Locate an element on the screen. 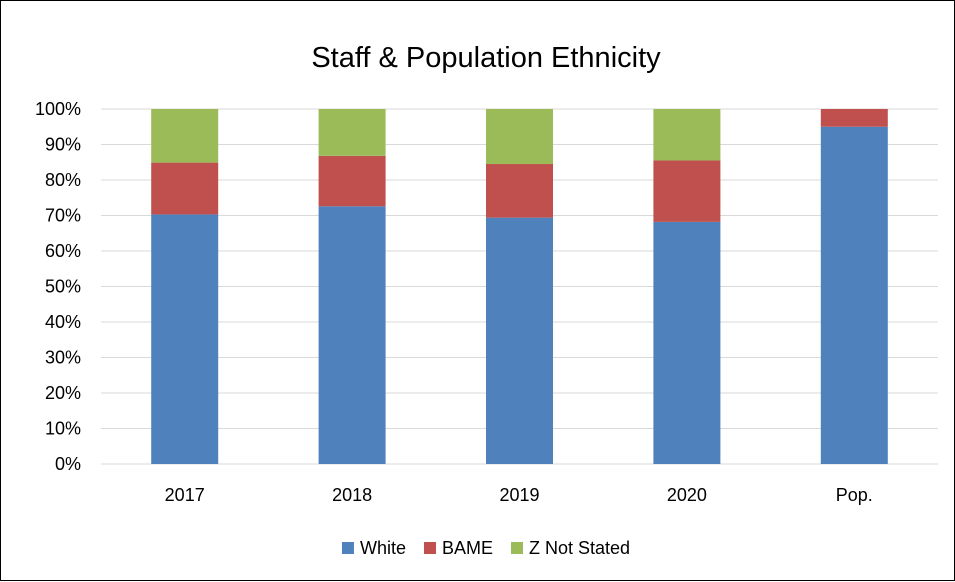  y-tick-label: 80% is located at coordinates (63, 180).